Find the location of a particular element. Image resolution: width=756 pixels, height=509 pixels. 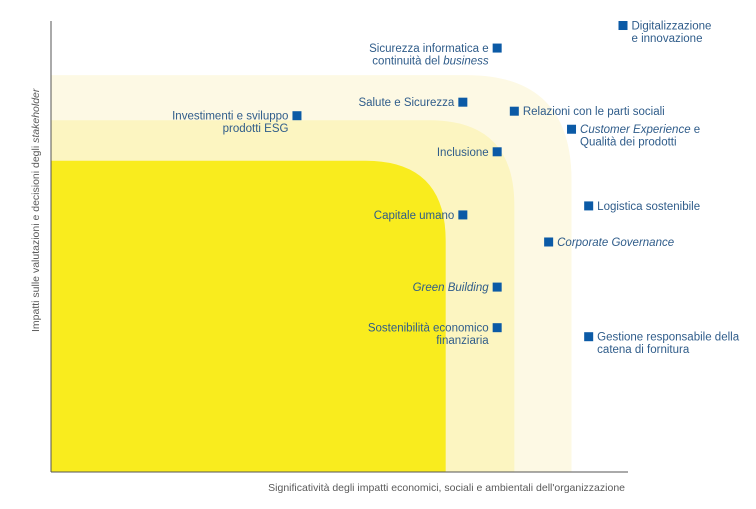

point-label: Investimenti e sviluppo prodotti ESG is located at coordinates (230, 123).